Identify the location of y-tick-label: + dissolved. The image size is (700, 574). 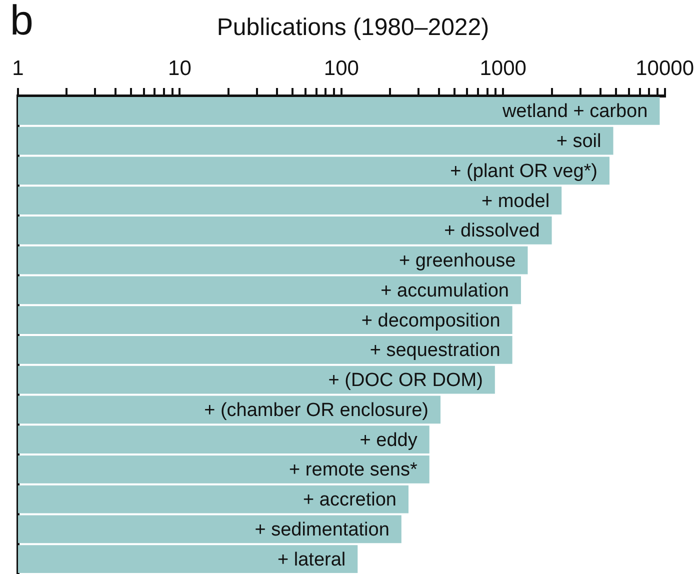
(492, 231).